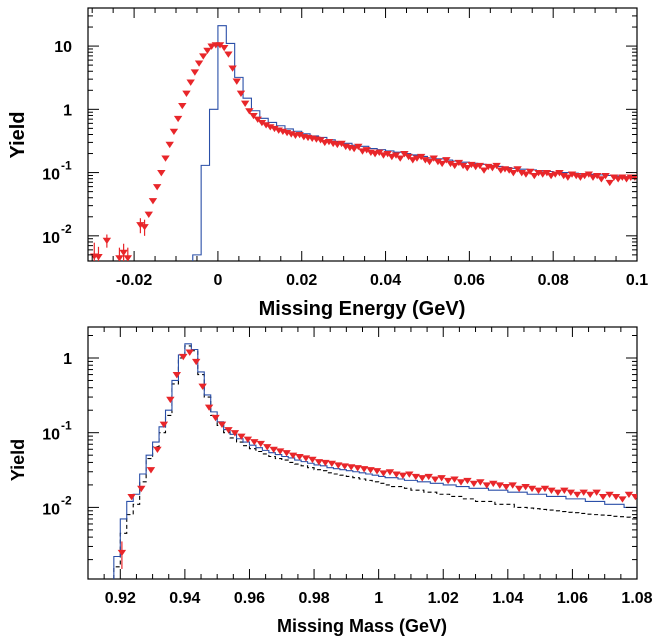 Image resolution: width=657 pixels, height=641 pixels. What do you see at coordinates (572, 598) in the screenshot?
I see `missing-mass-x-tick-label: 1.06` at bounding box center [572, 598].